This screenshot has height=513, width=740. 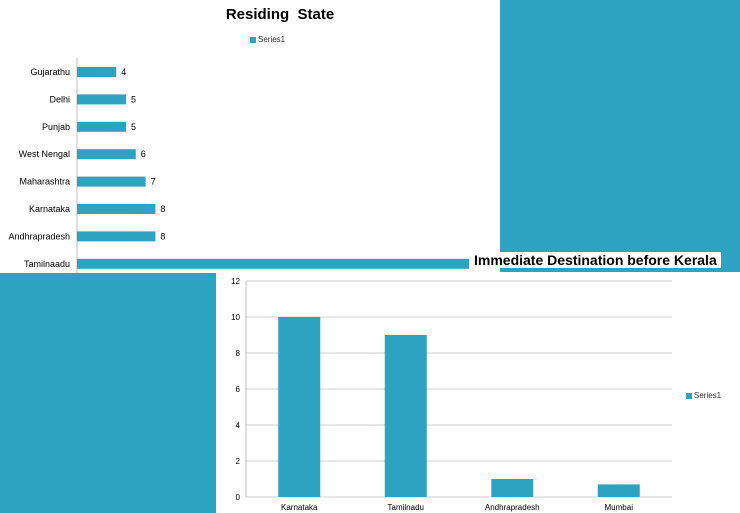 I want to click on category-label: Tamilnadu, so click(x=406, y=507).